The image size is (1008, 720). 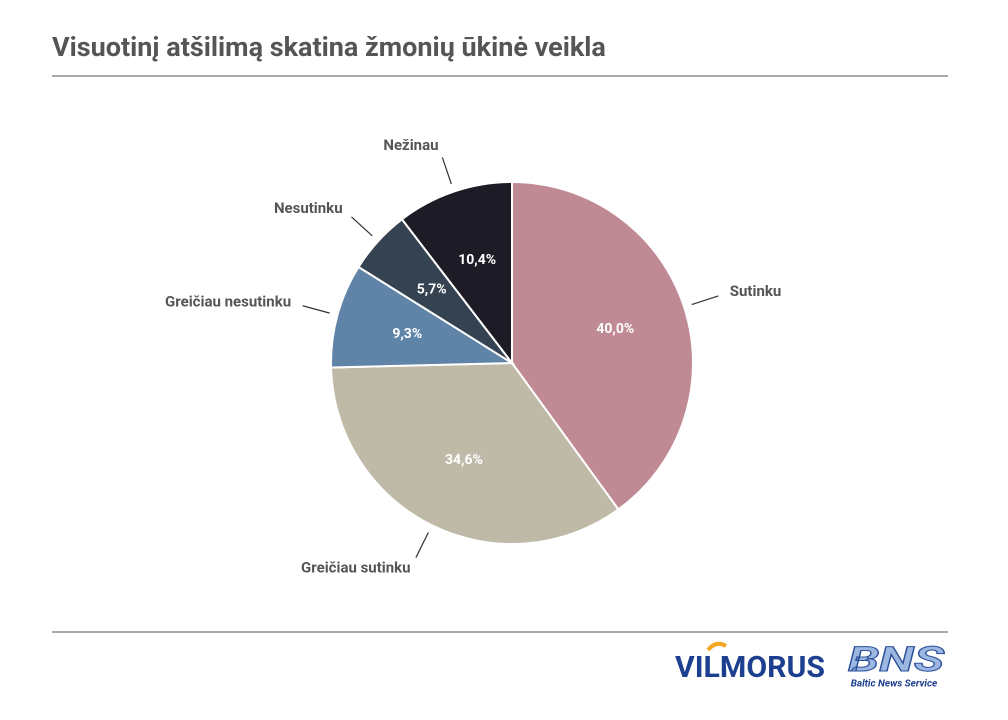 I want to click on vilmorus-logo: VILMORUS, so click(x=750, y=667).